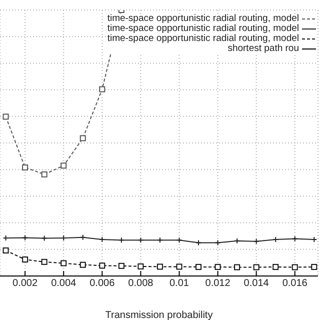  Describe the element at coordinates (257, 284) in the screenshot. I see `x-tick-label: 0.014` at that location.